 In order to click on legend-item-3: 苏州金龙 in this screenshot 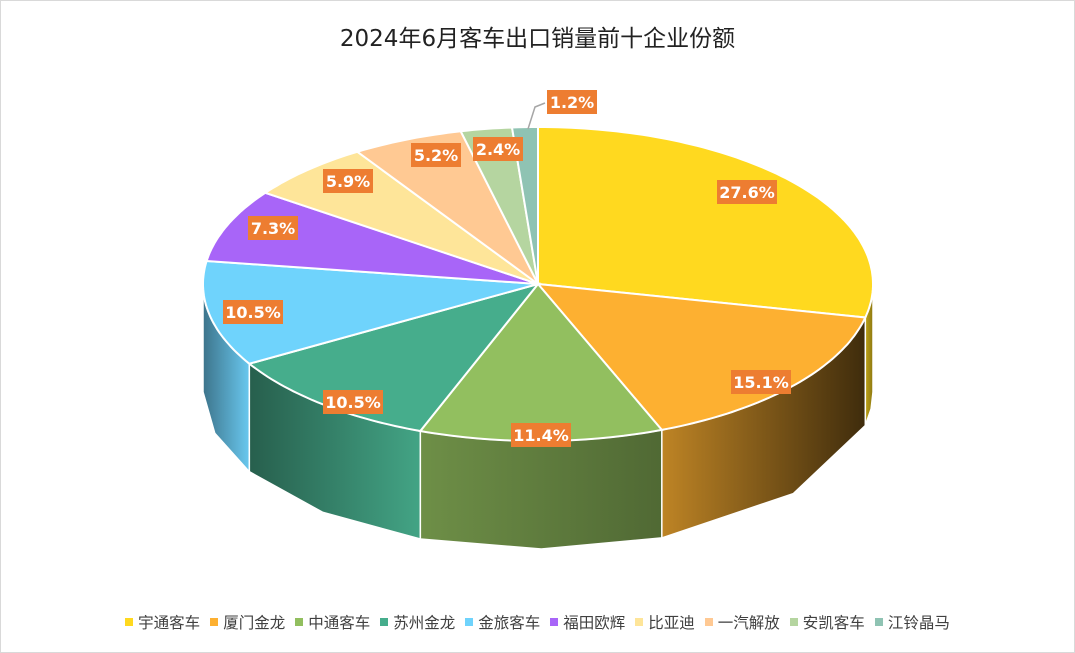, I will do `click(417, 622)`.